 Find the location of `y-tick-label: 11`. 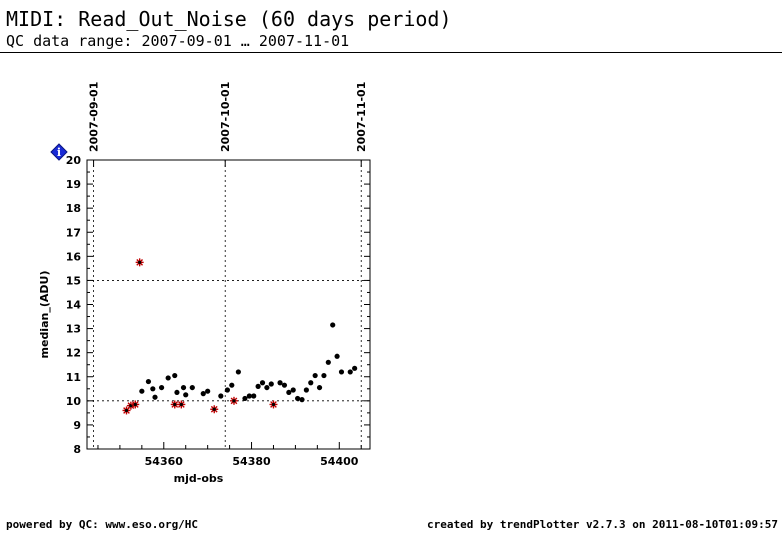

y-tick-label: 11 is located at coordinates (73, 377).